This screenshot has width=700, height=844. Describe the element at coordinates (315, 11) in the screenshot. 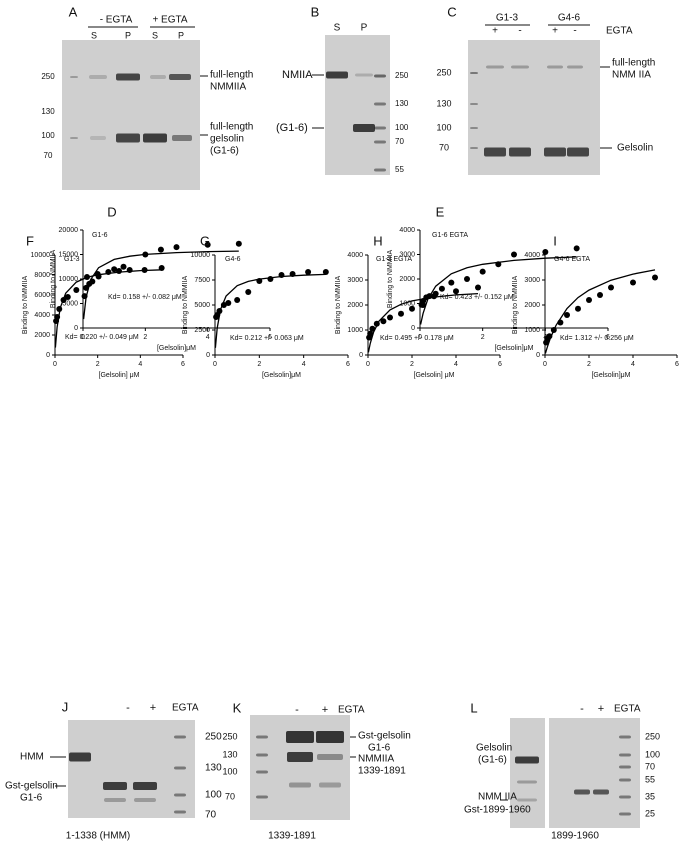

I see `panel-letter: B` at that location.